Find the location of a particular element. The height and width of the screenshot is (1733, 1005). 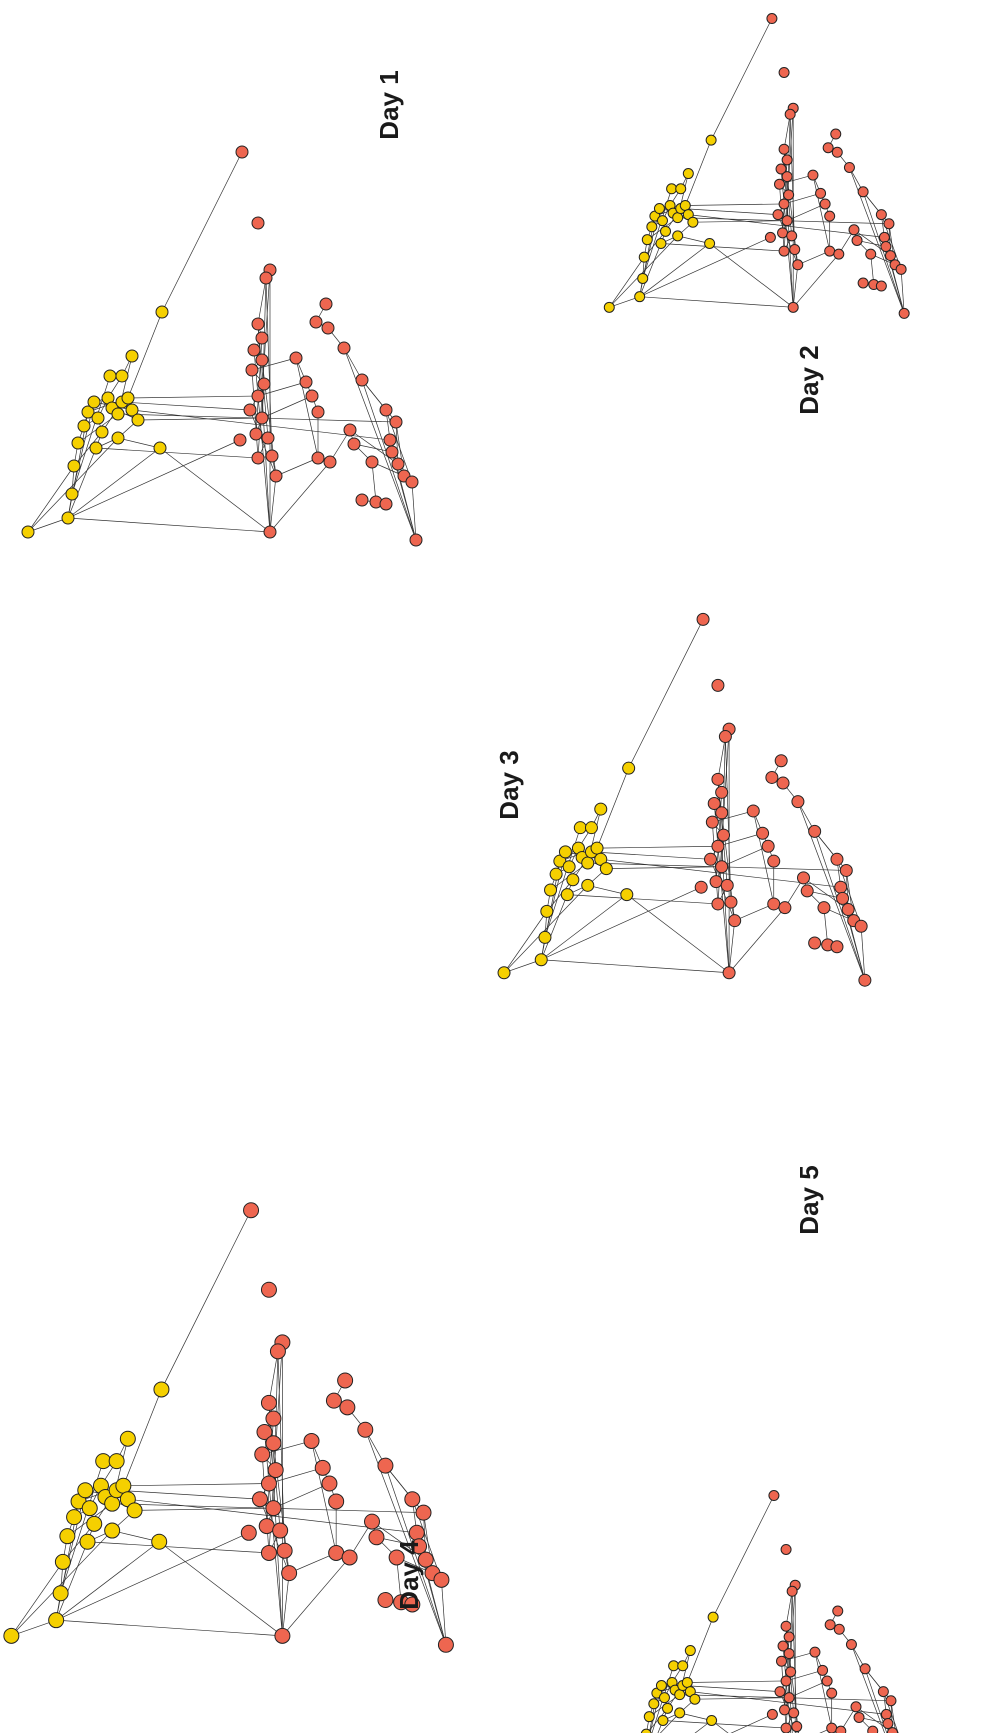

panel-label-day-1: Day 1 is located at coordinates (389, 104).